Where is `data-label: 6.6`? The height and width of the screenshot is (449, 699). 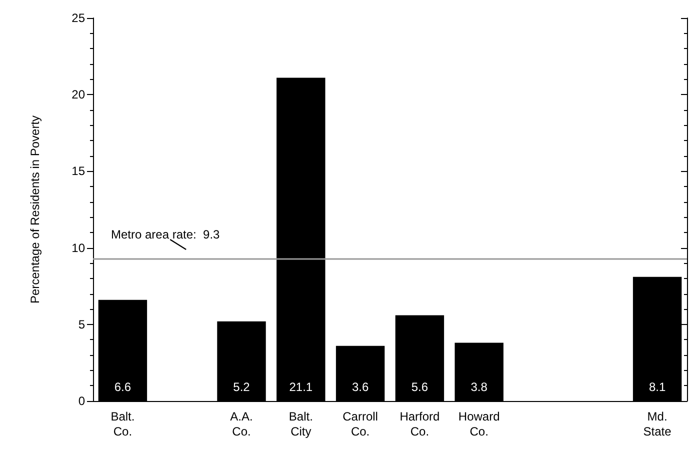 data-label: 6.6 is located at coordinates (123, 387).